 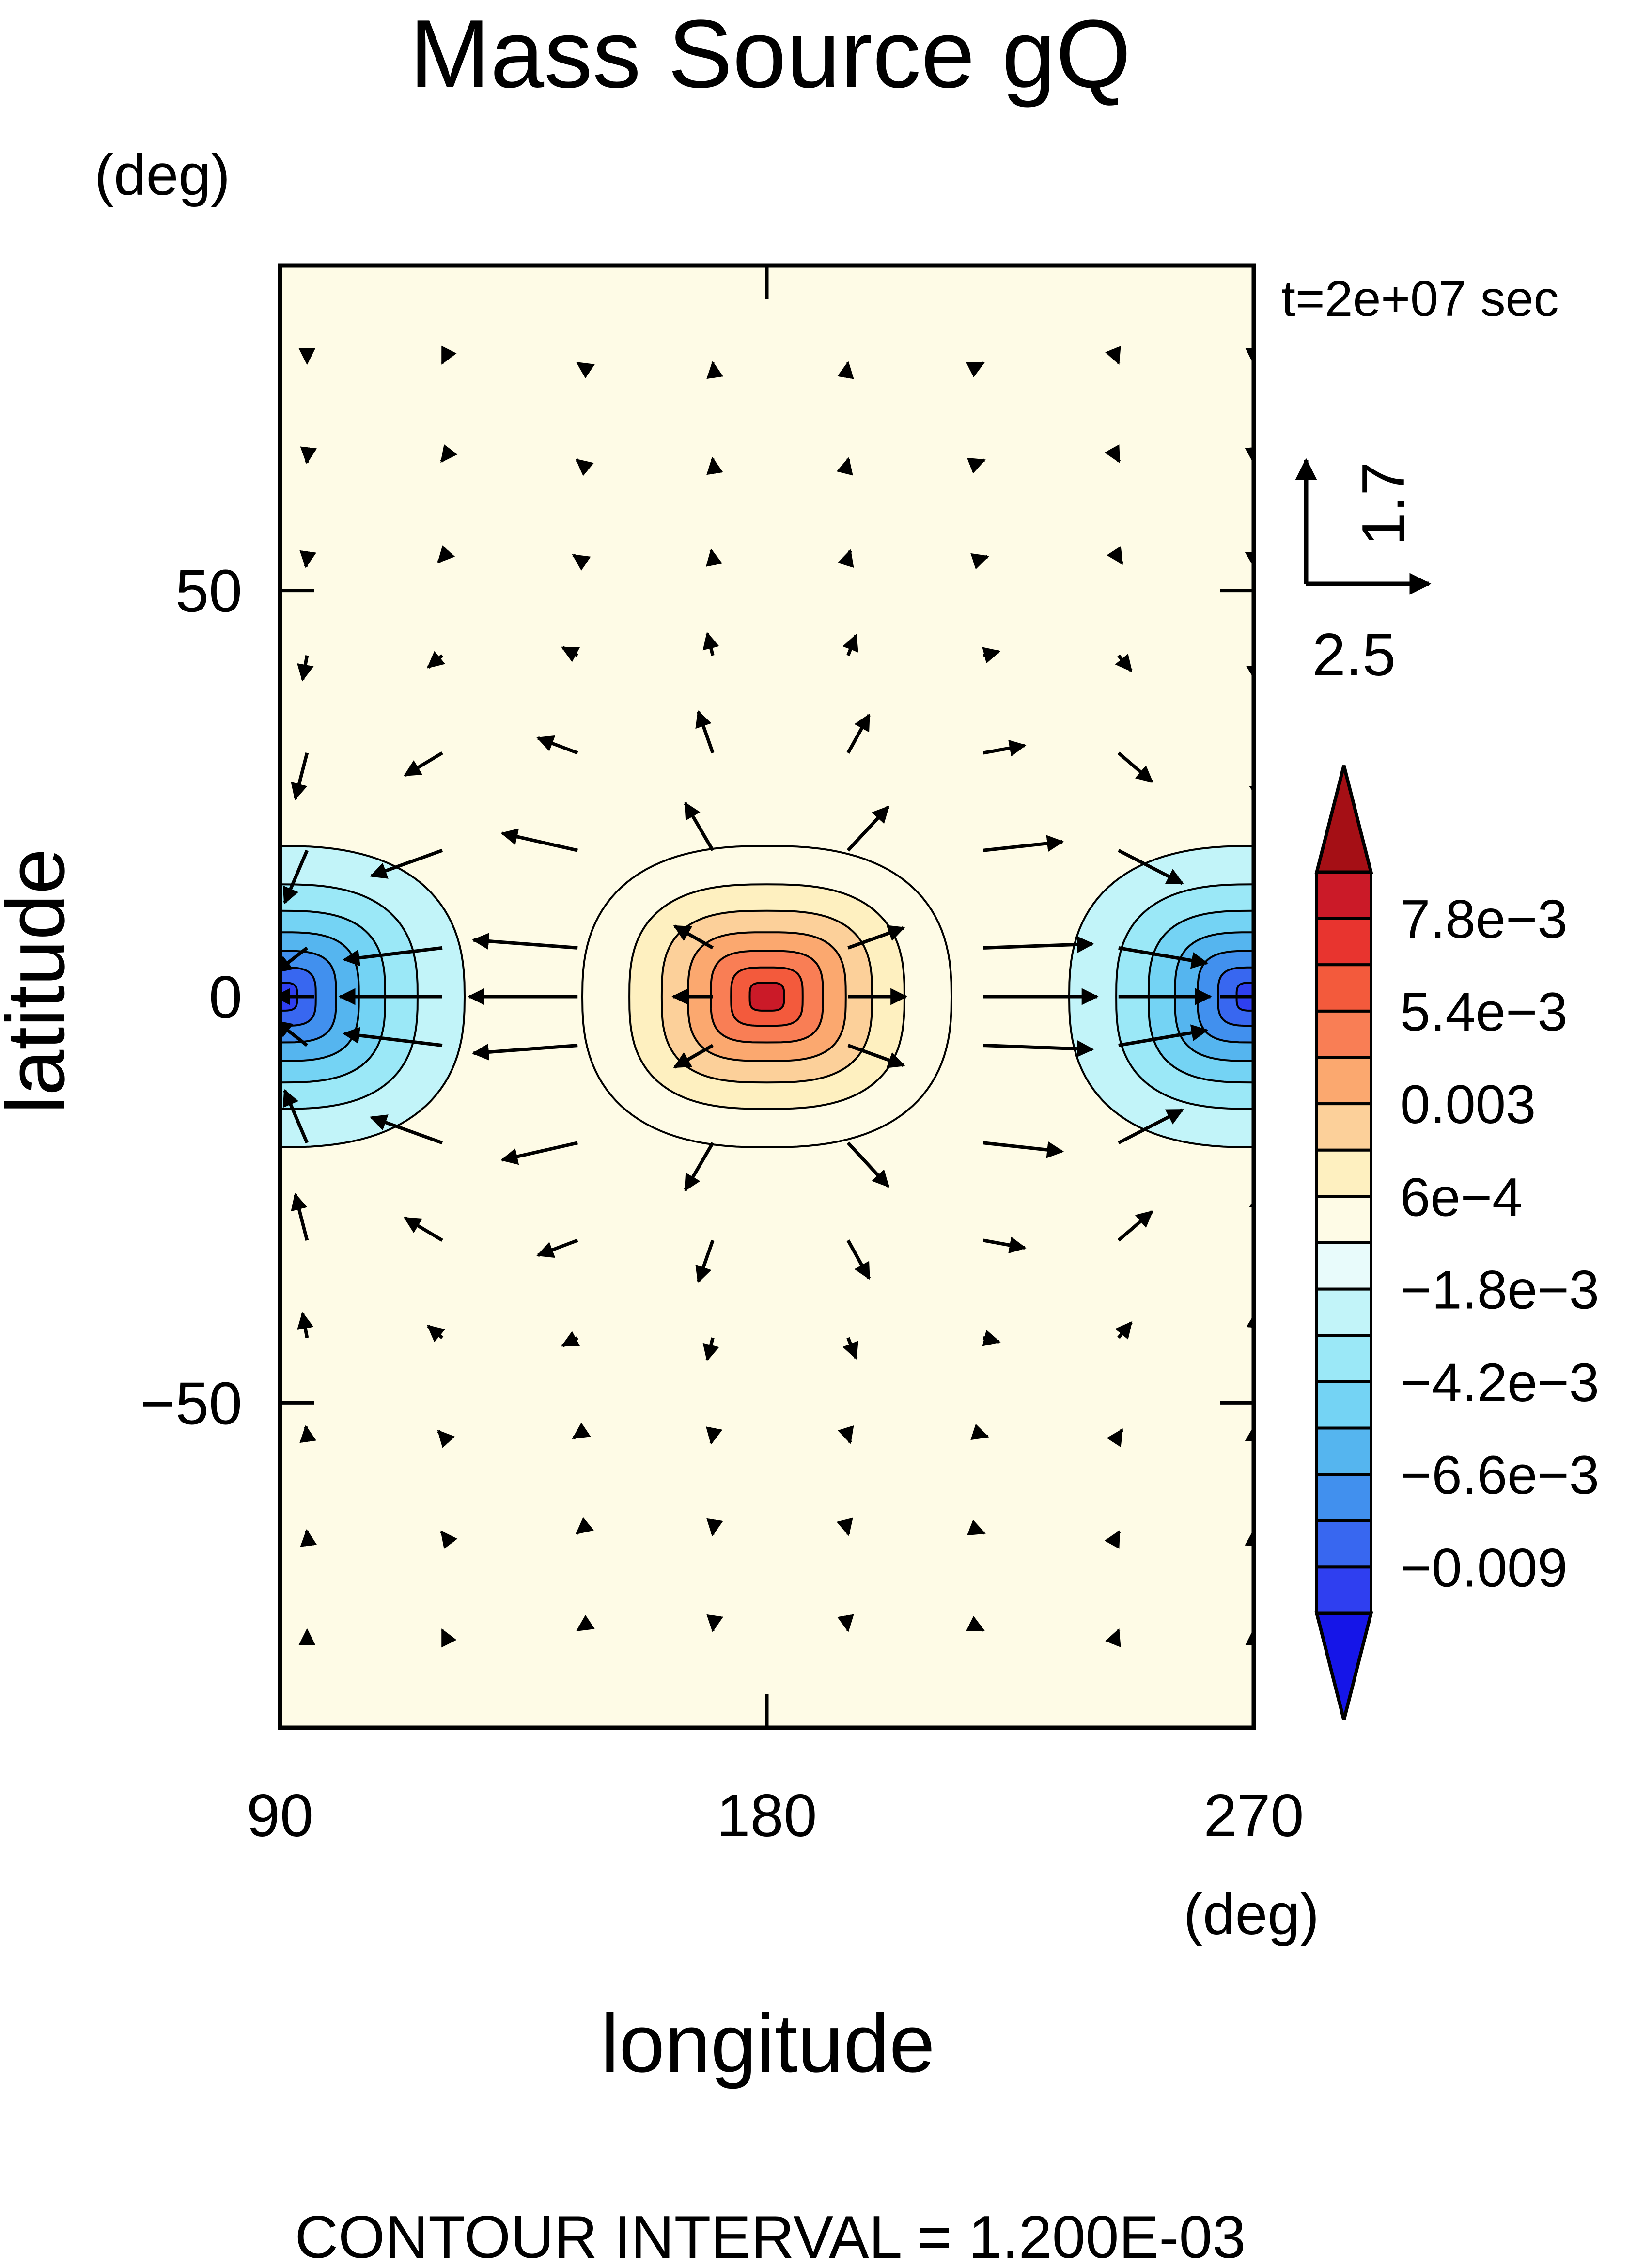 What do you see at coordinates (705, 1261) in the screenshot?
I see `wind-vector-170--30` at bounding box center [705, 1261].